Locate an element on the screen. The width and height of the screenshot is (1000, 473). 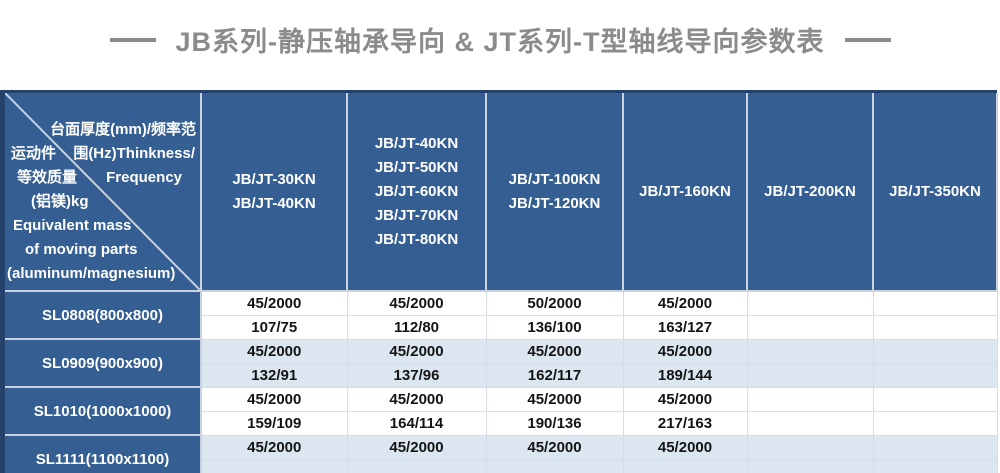
table-row: 107/75 112/80 136/100 163/127 is located at coordinates (501, 327).